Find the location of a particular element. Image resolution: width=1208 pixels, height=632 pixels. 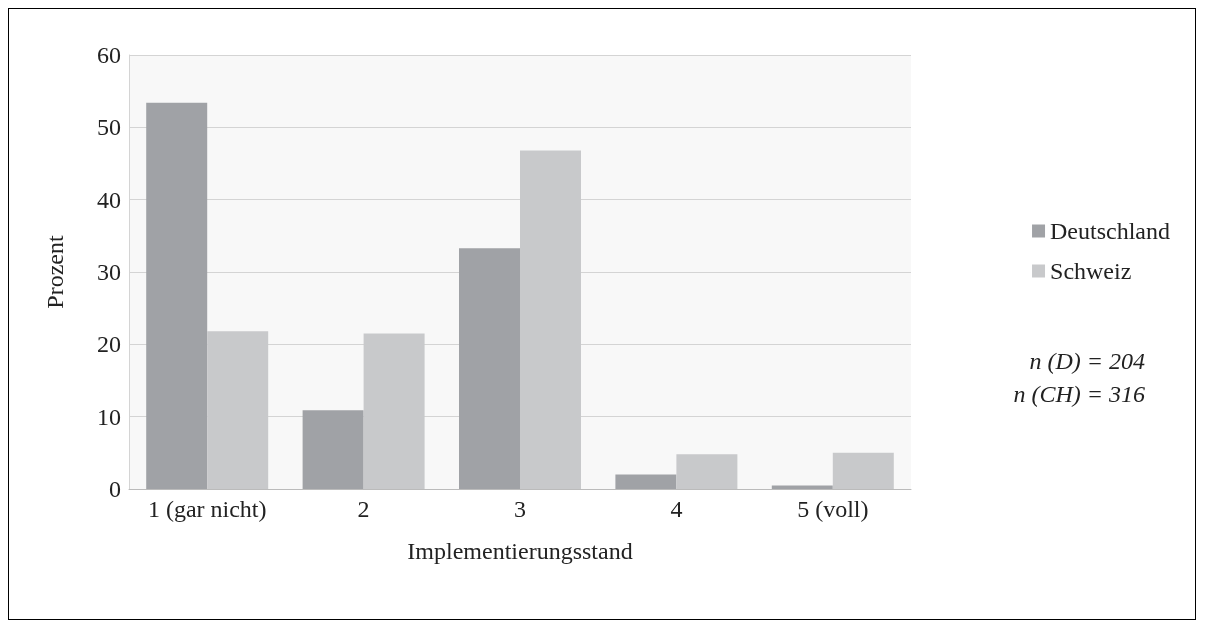

y-tick-label: 60 is located at coordinates (109, 55).